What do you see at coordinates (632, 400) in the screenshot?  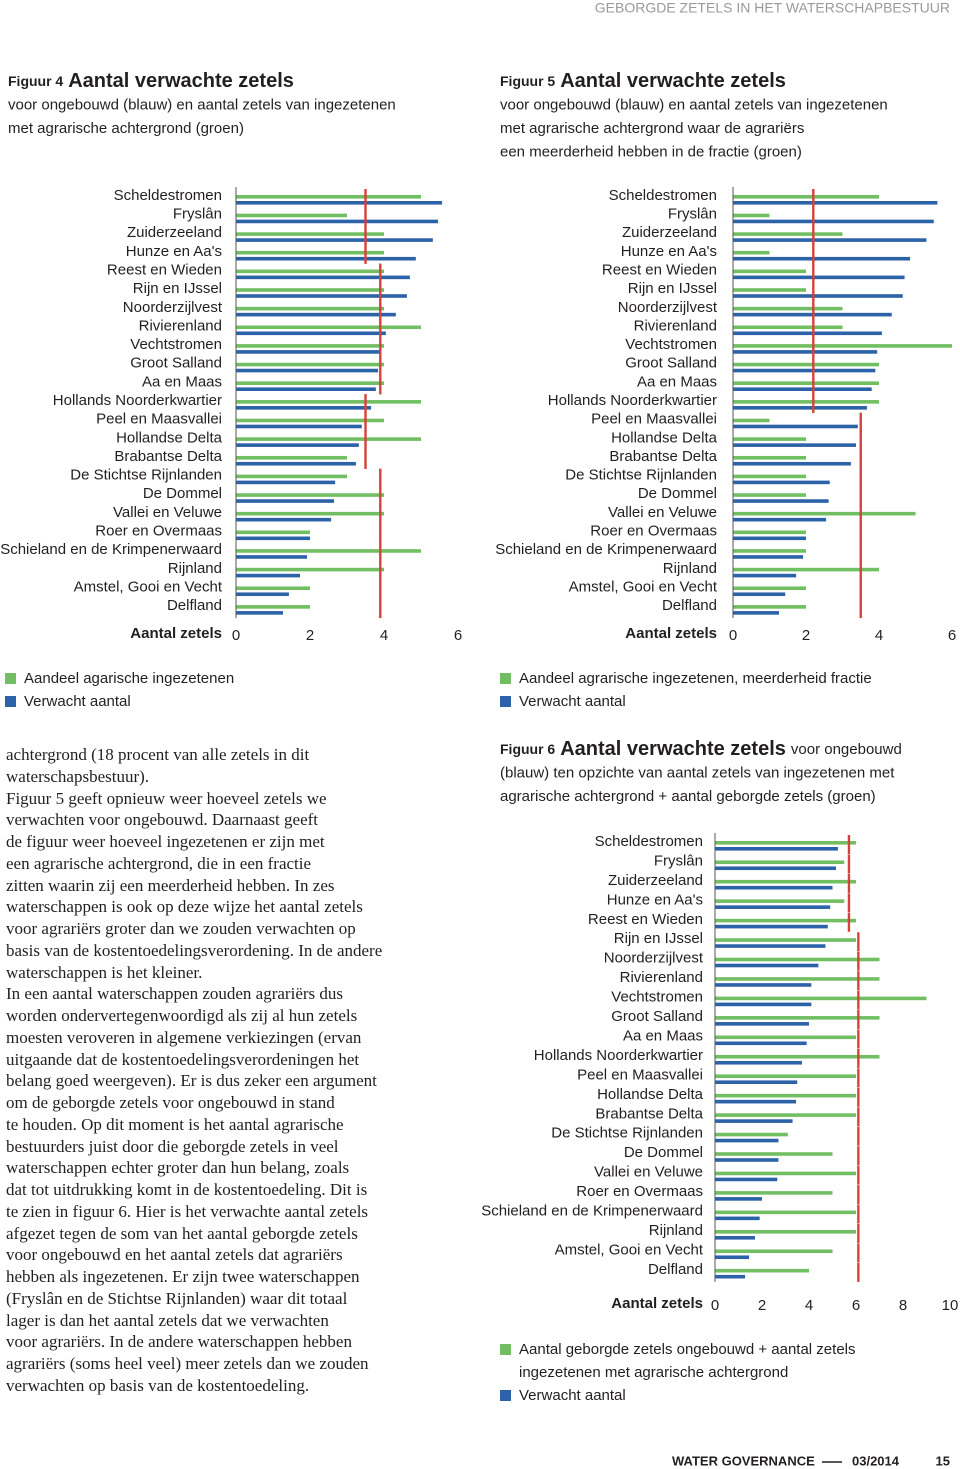 I see `category-label: Hollands Noorderkwartier` at bounding box center [632, 400].